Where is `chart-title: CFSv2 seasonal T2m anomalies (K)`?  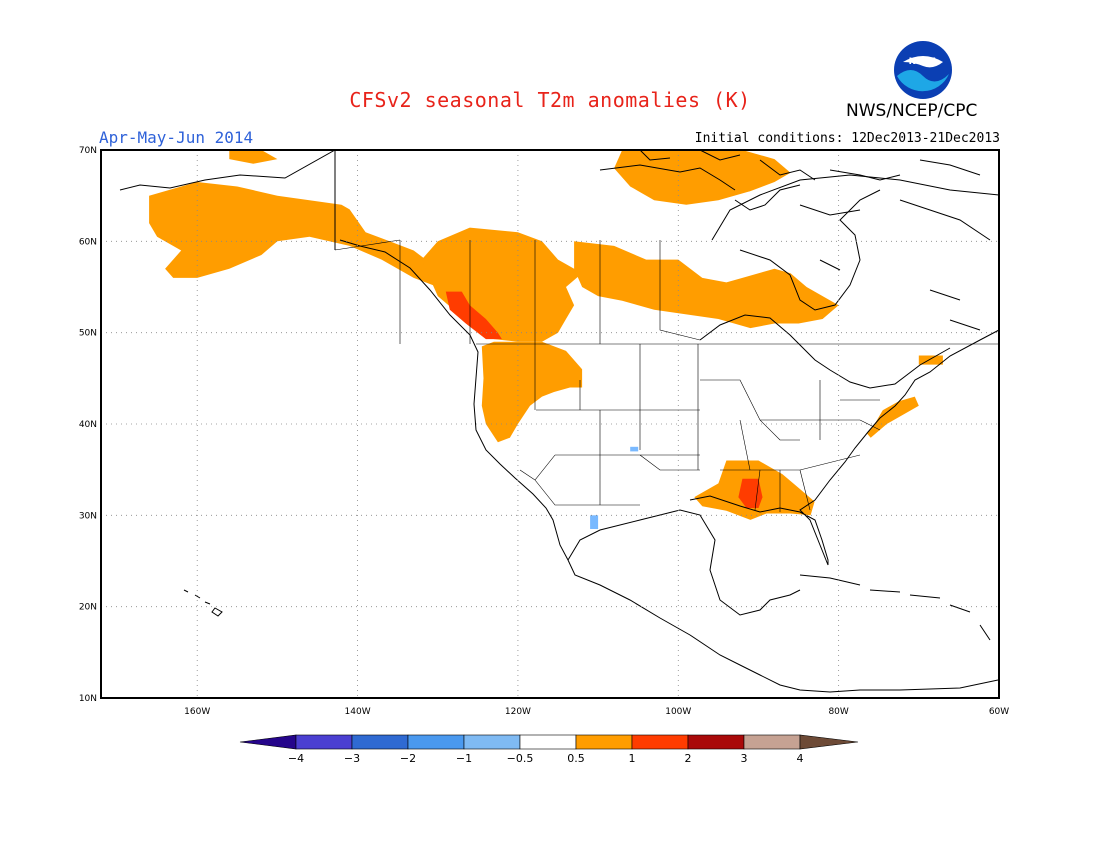 chart-title: CFSv2 seasonal T2m anomalies (K) is located at coordinates (550, 100).